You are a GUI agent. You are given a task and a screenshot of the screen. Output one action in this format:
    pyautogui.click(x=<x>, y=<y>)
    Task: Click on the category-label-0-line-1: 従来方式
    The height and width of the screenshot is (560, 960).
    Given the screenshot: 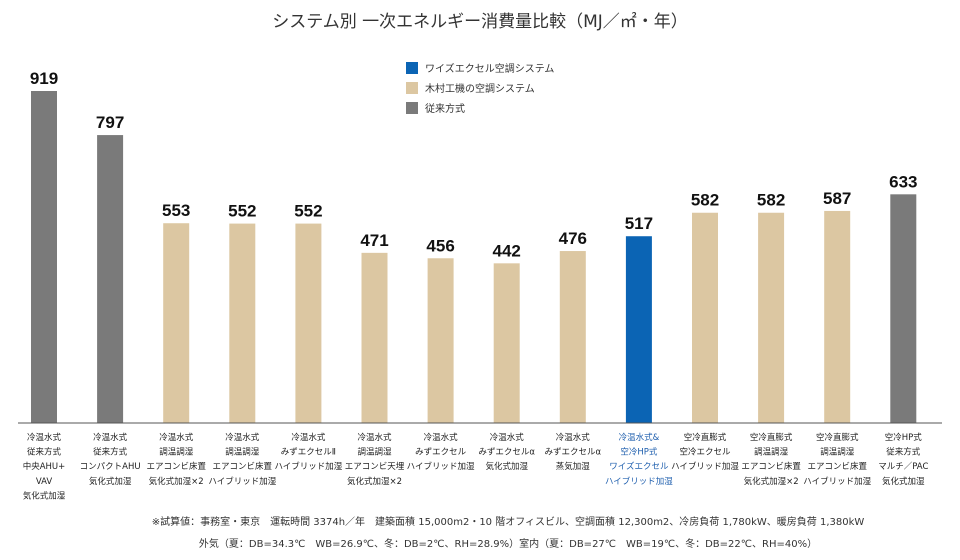 What is the action you would take?
    pyautogui.click(x=44, y=452)
    